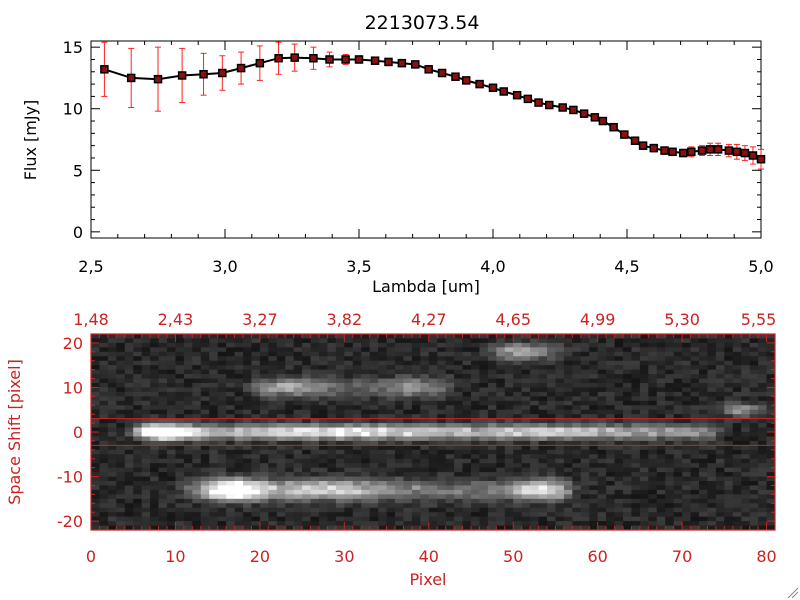  What do you see at coordinates (603, 121) in the screenshot?
I see `flux-point` at bounding box center [603, 121].